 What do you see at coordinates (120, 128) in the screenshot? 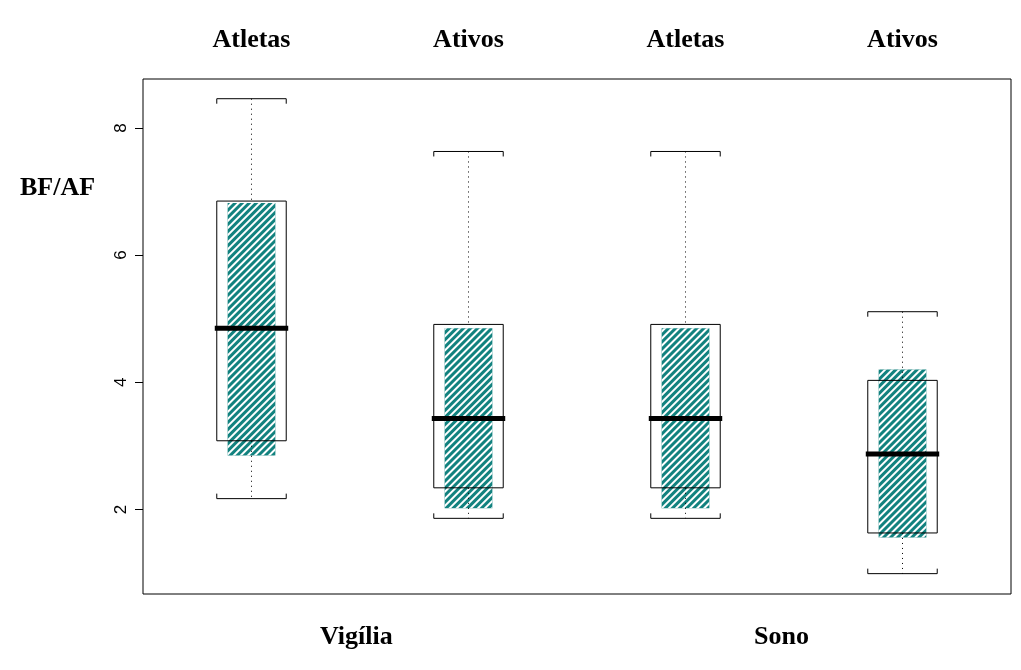
I see `y-tick-label: 8` at bounding box center [120, 128].